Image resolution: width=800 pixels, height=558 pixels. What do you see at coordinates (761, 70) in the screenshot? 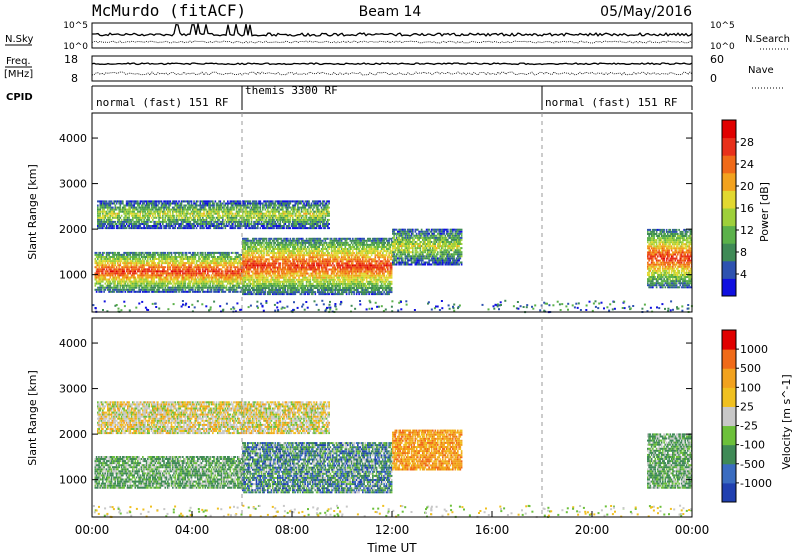
I see `nave-label: Nave` at bounding box center [761, 70].